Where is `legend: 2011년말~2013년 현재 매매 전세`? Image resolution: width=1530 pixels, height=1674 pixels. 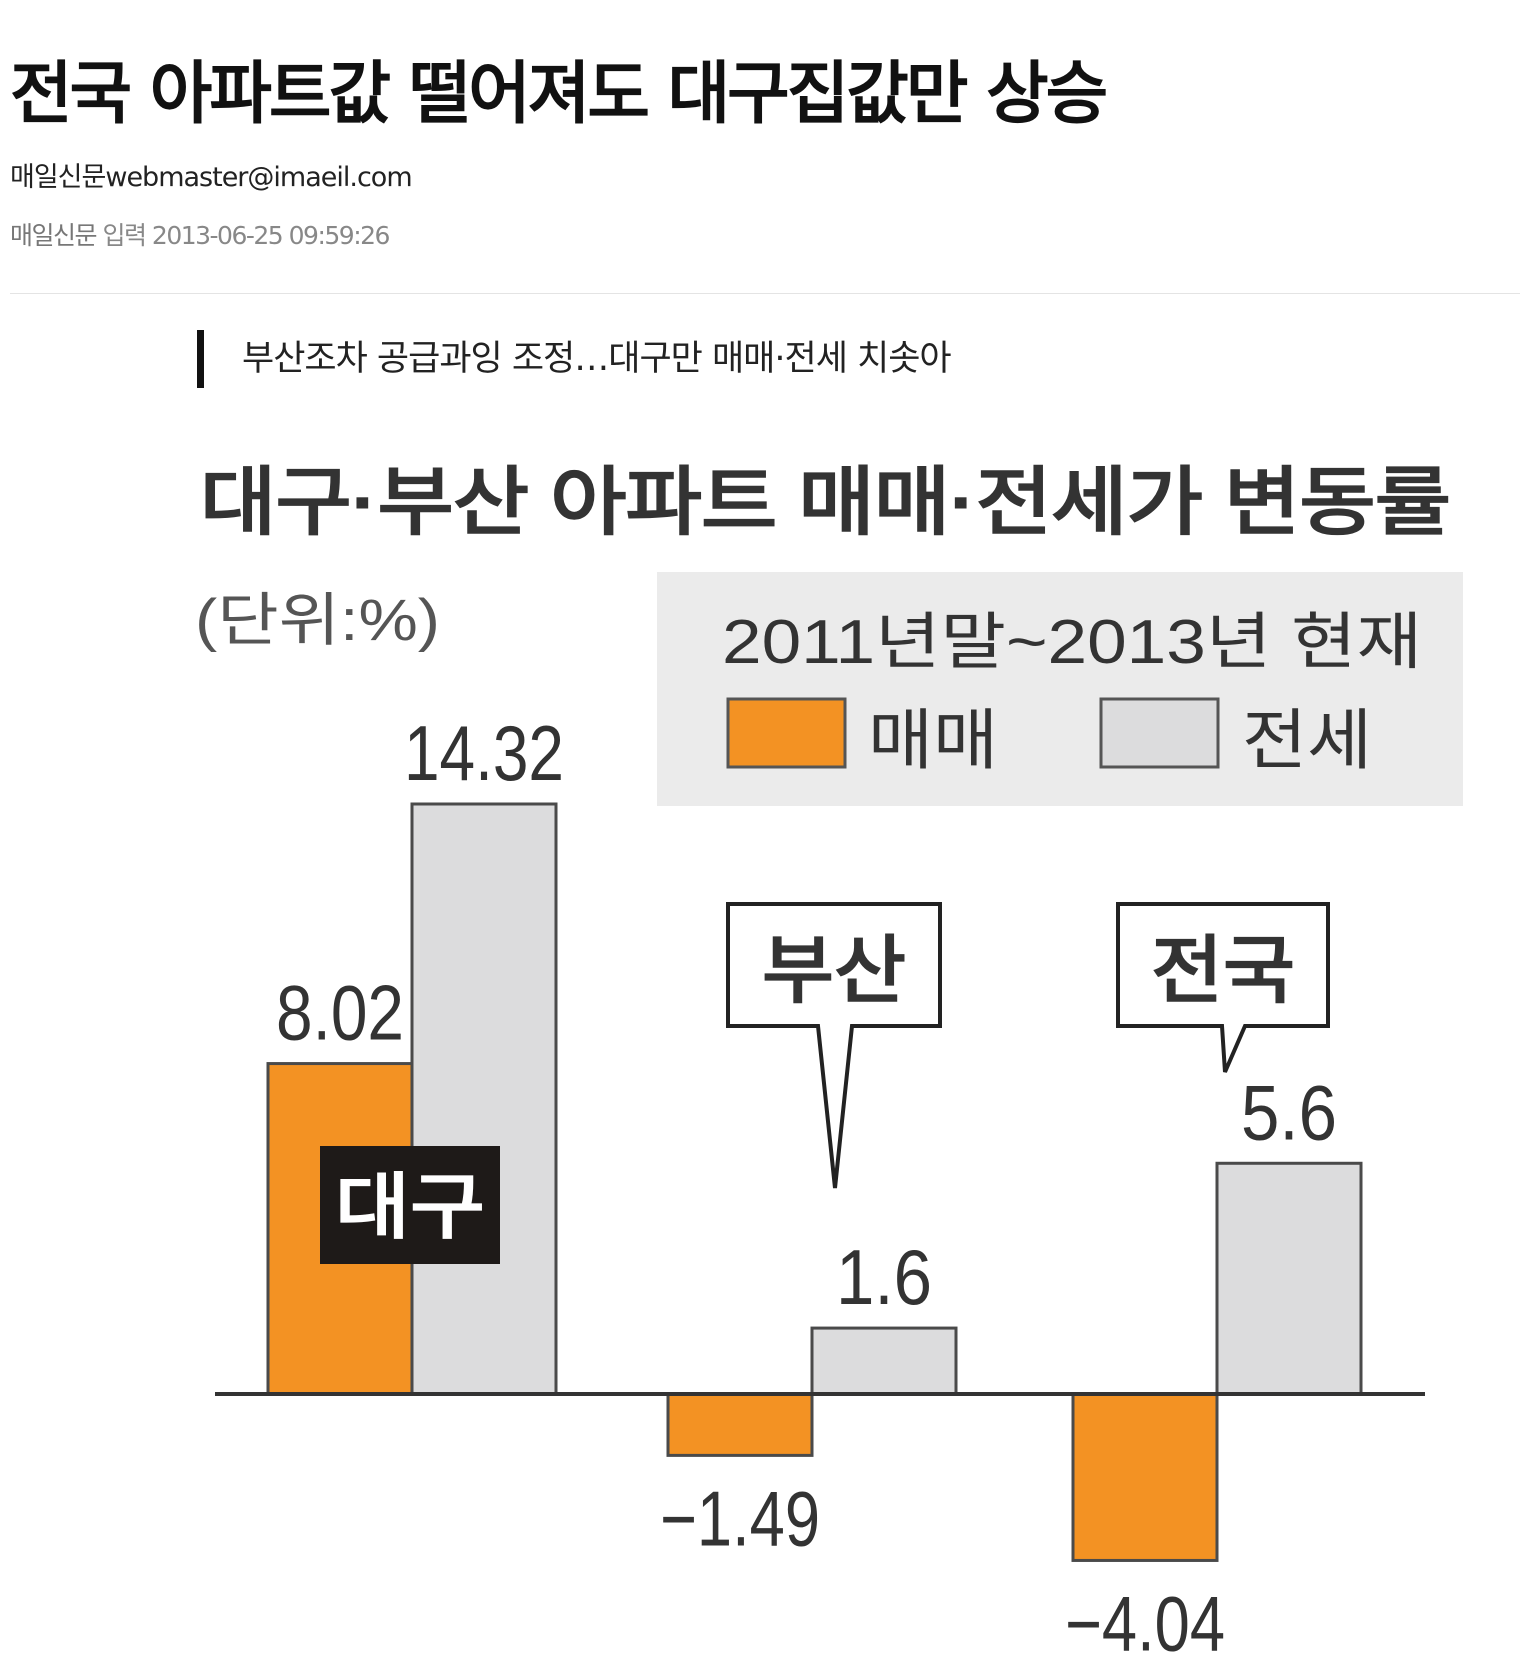
legend: 2011년말~2013년 현재 매매 전세 is located at coordinates (1060, 689).